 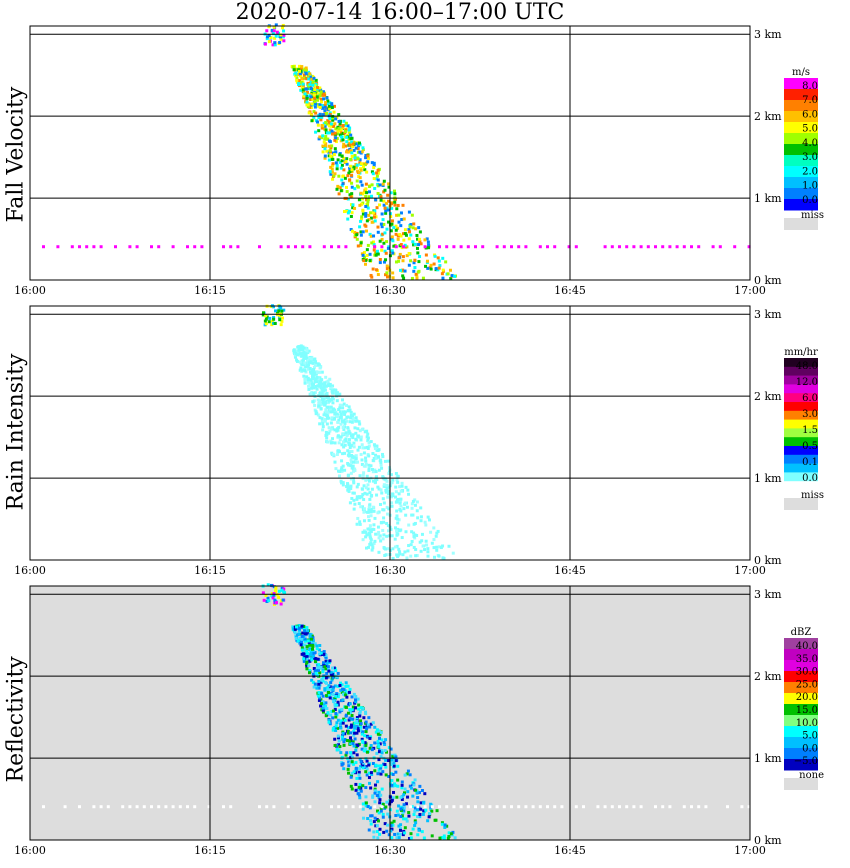 What do you see at coordinates (801, 765) in the screenshot?
I see `colorbar-swatch` at bounding box center [801, 765].